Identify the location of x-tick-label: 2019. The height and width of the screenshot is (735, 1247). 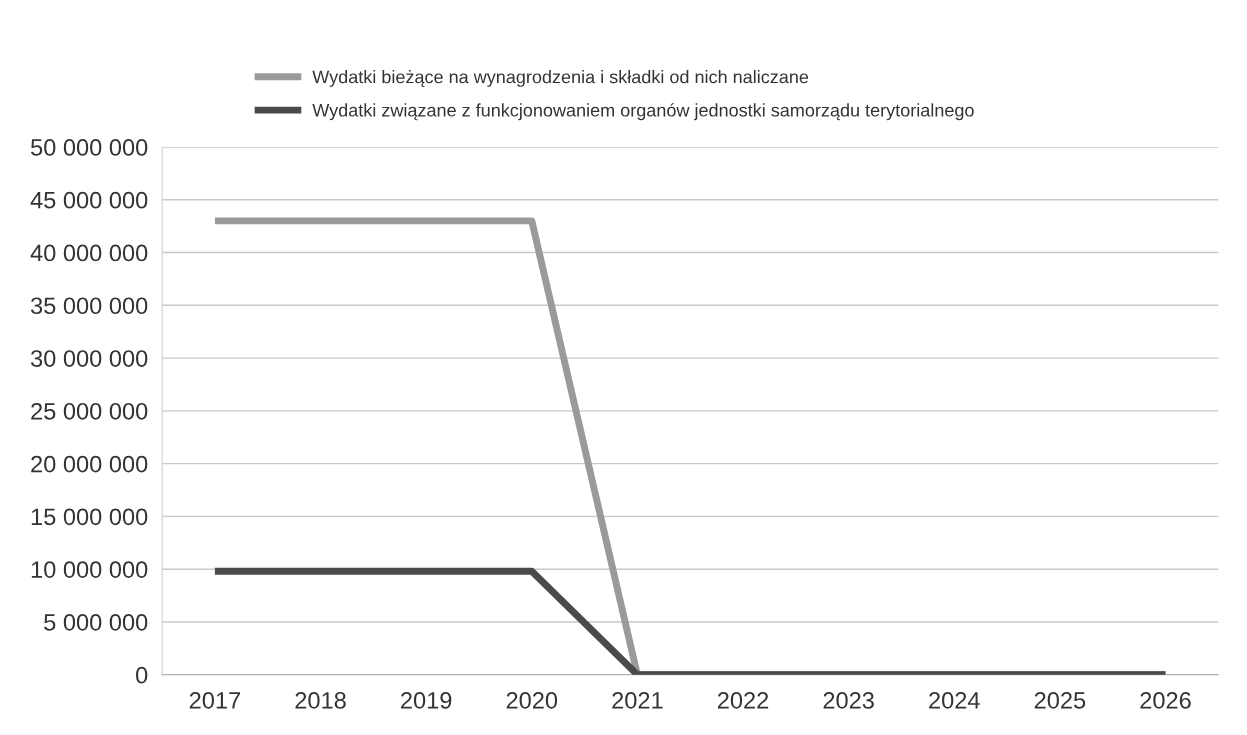
(426, 700).